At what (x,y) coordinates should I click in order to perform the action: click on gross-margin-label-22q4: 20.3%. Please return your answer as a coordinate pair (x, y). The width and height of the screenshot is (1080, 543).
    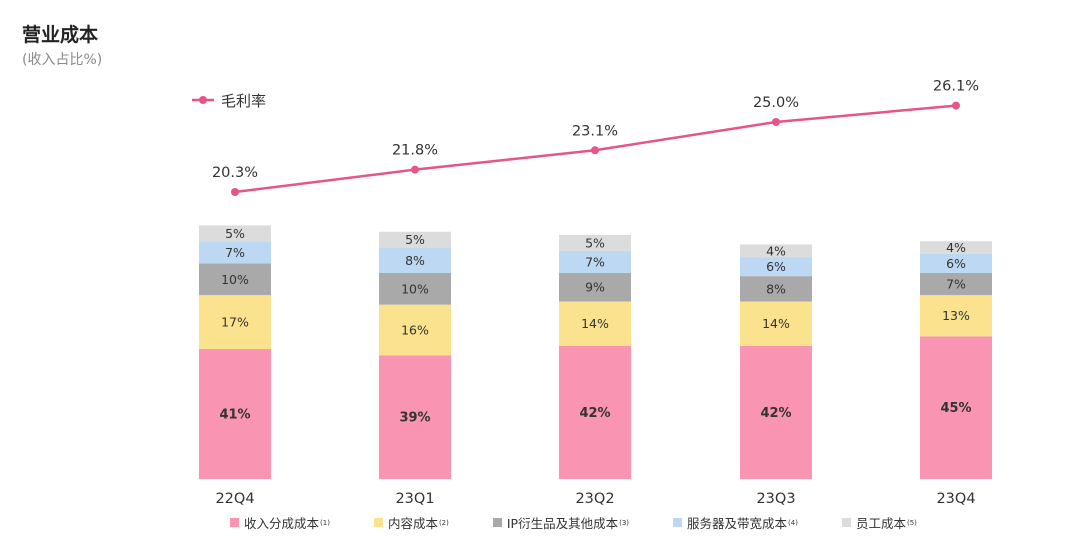
    Looking at the image, I should click on (235, 173).